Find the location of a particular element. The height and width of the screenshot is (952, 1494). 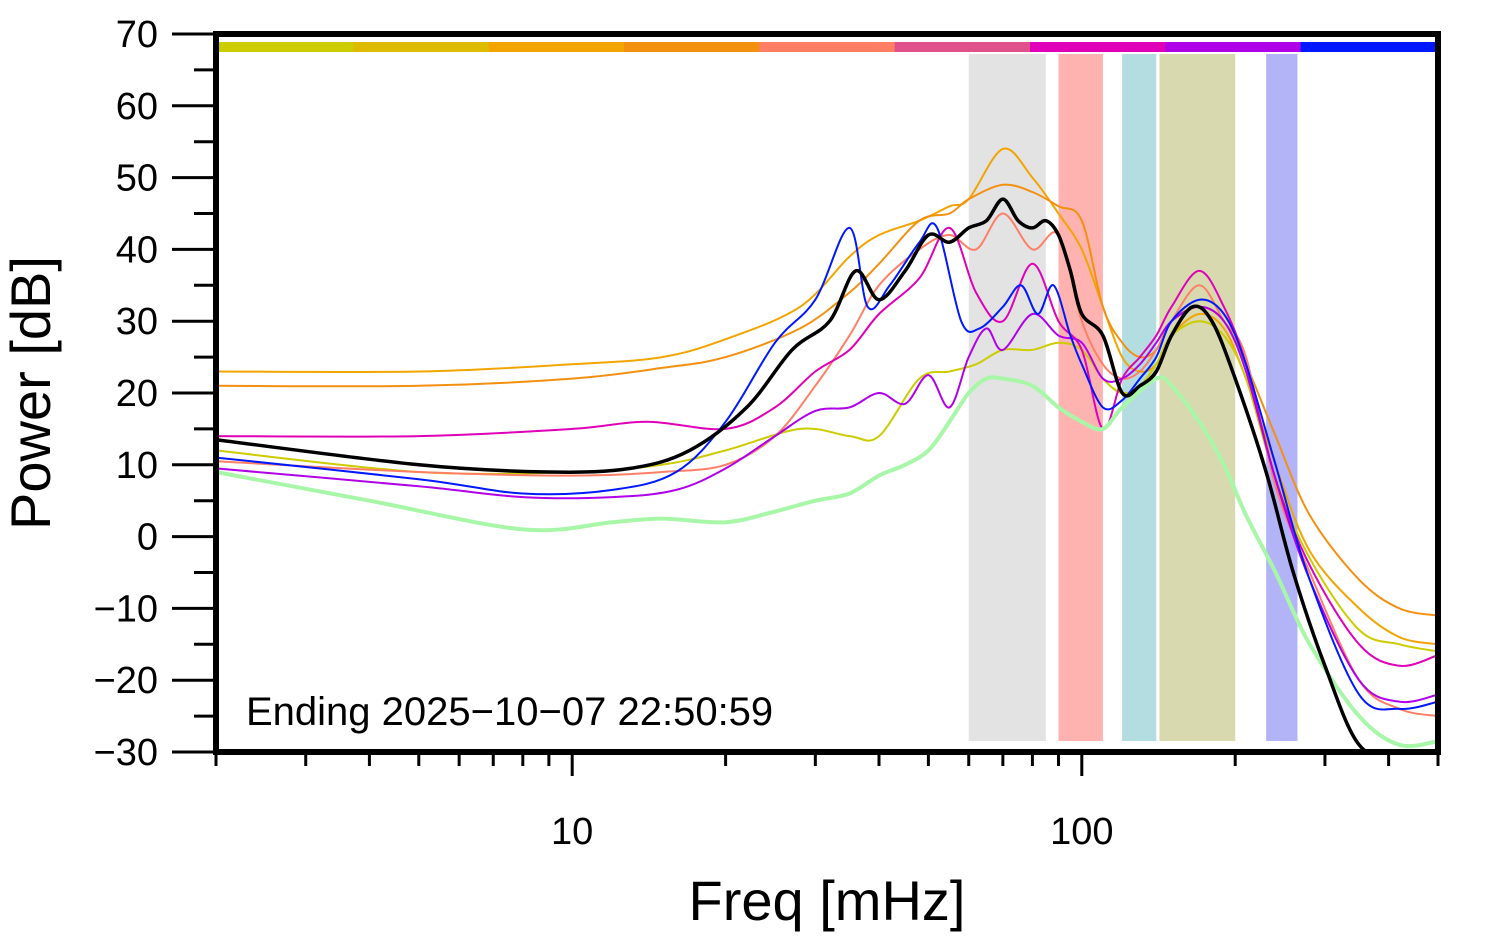

y-tick-label: −30 is located at coordinates (126, 753).